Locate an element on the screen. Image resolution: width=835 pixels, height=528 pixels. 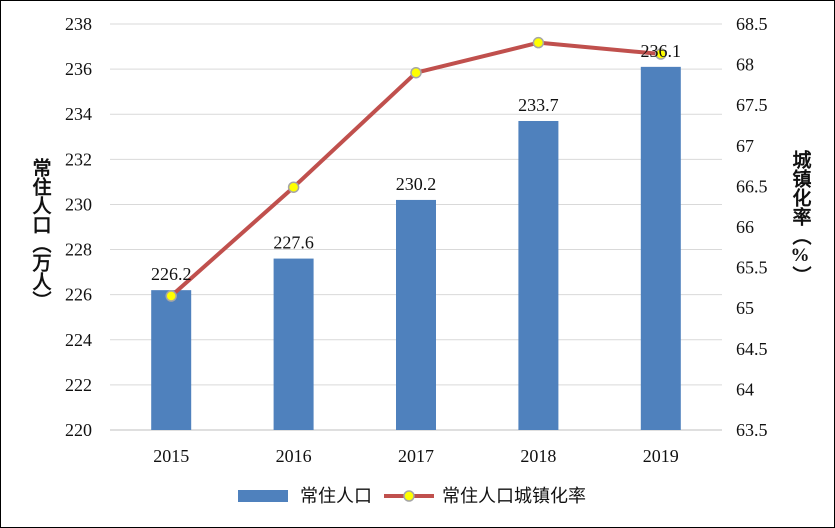
x-axis-ticks: 2015 2016 2017 2018 2019 is located at coordinates (416, 456).